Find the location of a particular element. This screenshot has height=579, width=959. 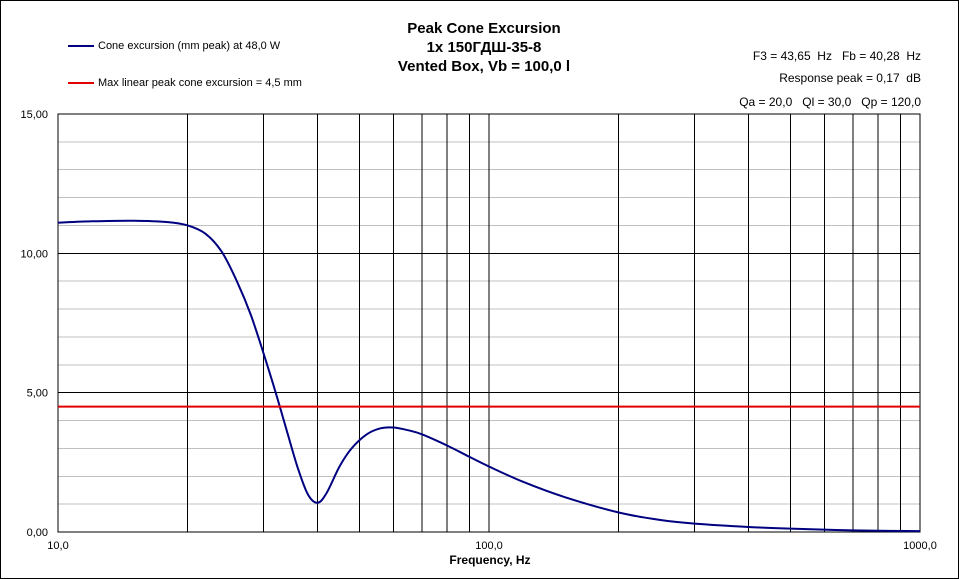

legend-label-excursion: Cone excursion (mm peak) at 48,0 W is located at coordinates (189, 46).